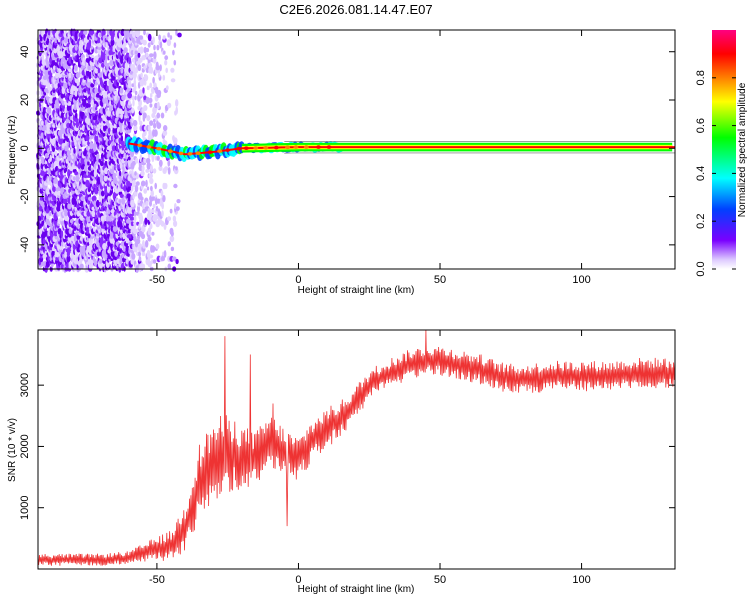 The image size is (750, 600). I want to click on spectrogram-x-label: Height of straight line (km), so click(356, 290).